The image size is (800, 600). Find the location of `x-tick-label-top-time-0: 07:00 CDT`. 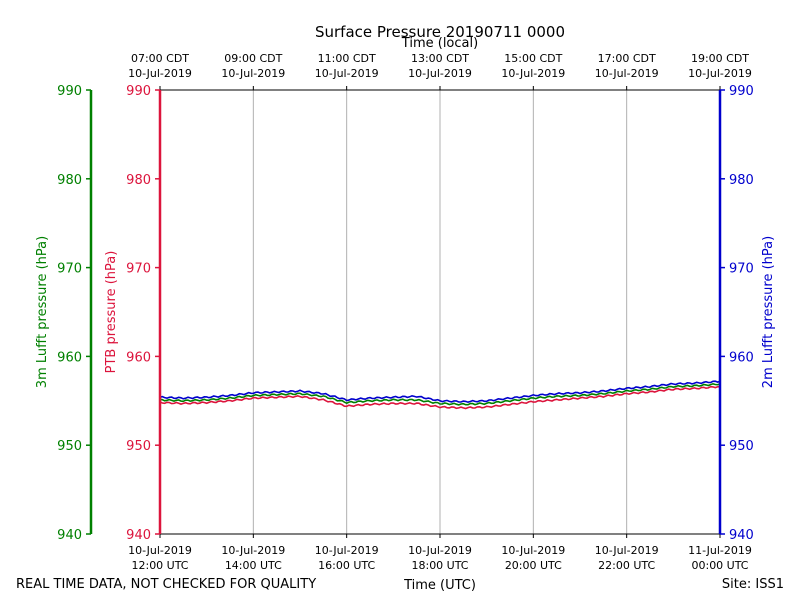

x-tick-label-top-time-0: 07:00 CDT is located at coordinates (160, 58).